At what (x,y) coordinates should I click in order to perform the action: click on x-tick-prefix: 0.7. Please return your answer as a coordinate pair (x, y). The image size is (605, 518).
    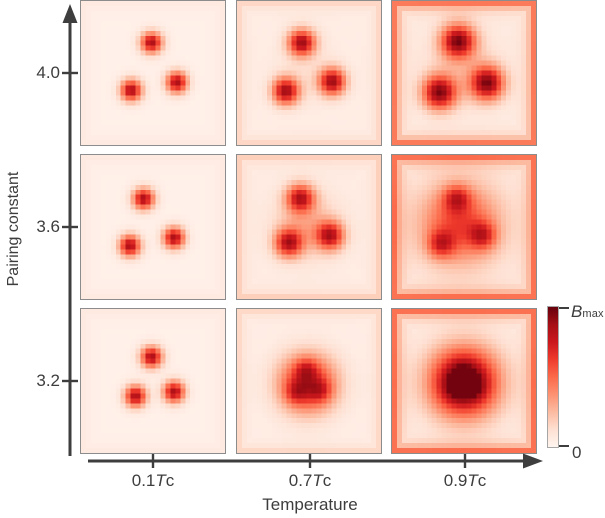
    Looking at the image, I should click on (300, 480).